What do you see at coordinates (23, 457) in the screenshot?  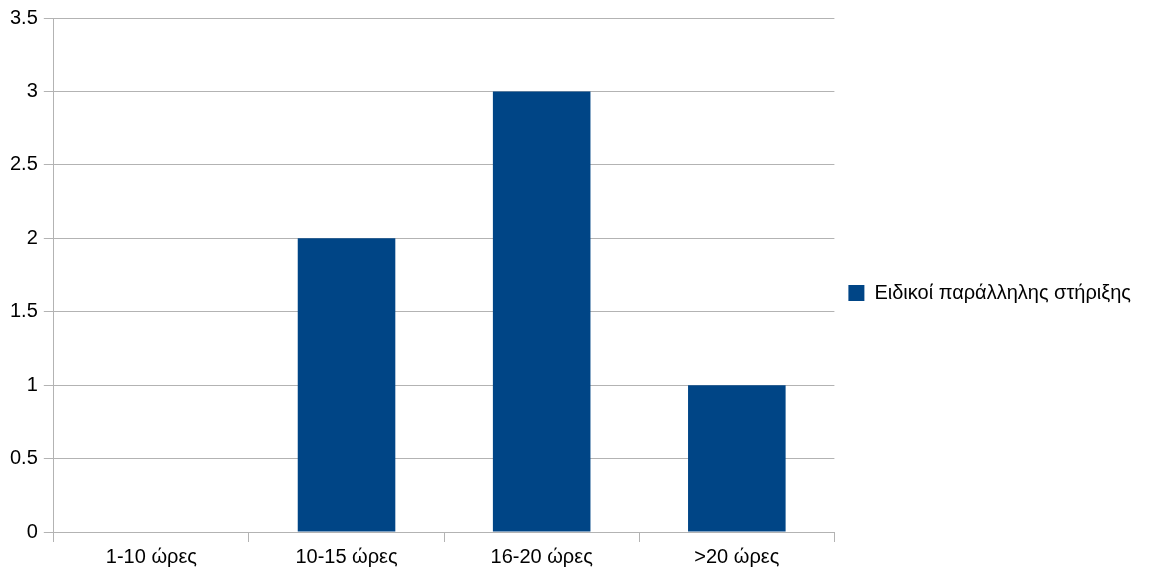 I see `y-tick-label: 0.5` at bounding box center [23, 457].